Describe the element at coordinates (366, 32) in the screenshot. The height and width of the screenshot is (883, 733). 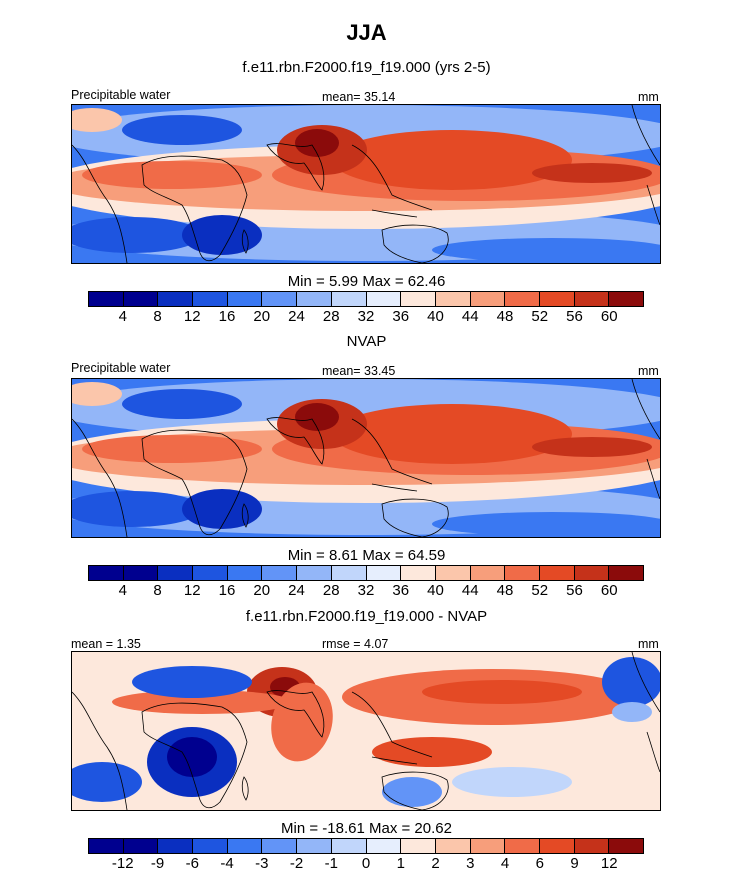
I see `season-title: JJA` at that location.